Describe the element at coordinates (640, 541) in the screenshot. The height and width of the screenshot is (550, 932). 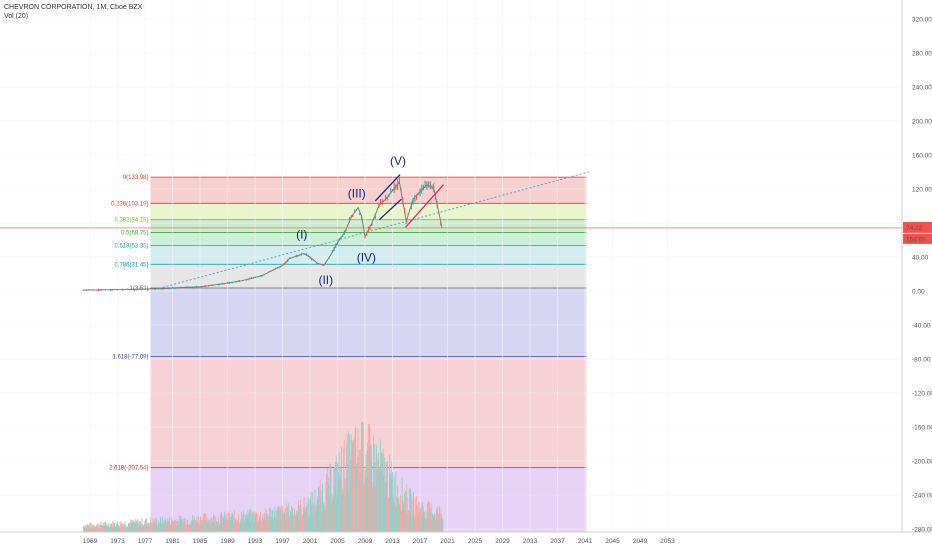
I see `x-tick-label: 2049` at that location.